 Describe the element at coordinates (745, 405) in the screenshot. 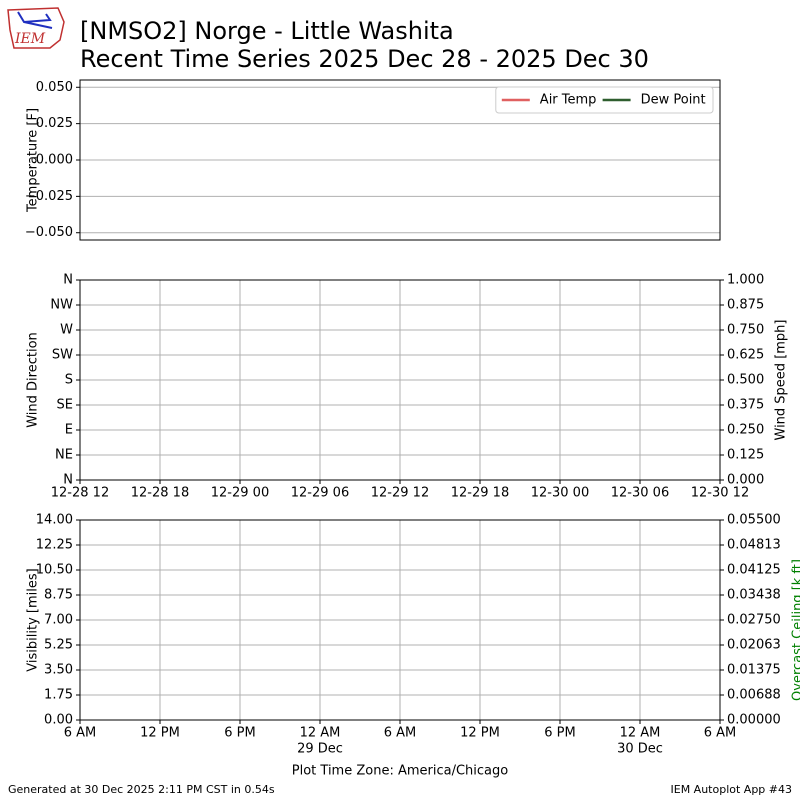

I see `y2-tick-label: 0.375` at that location.